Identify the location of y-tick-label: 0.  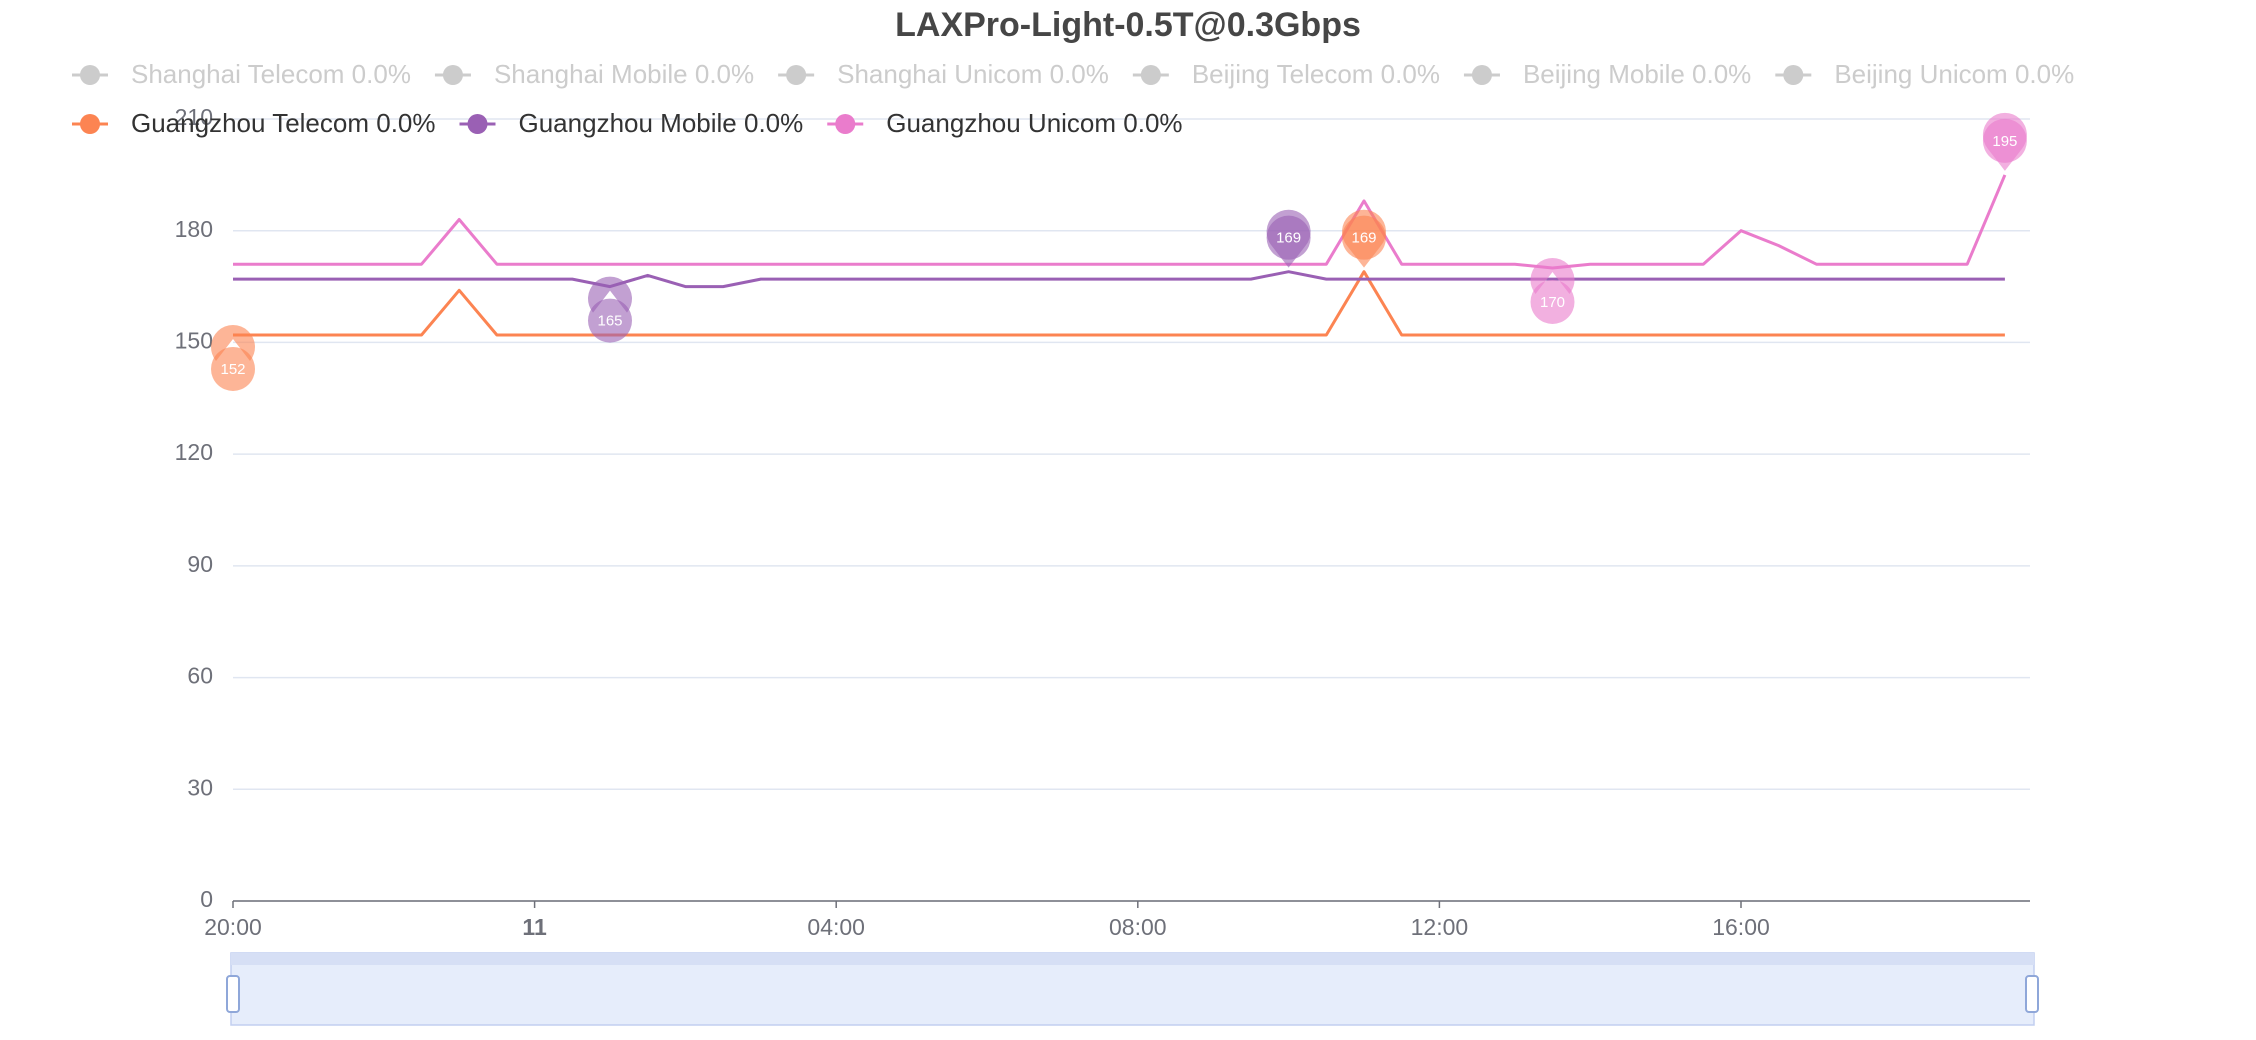
(206, 899).